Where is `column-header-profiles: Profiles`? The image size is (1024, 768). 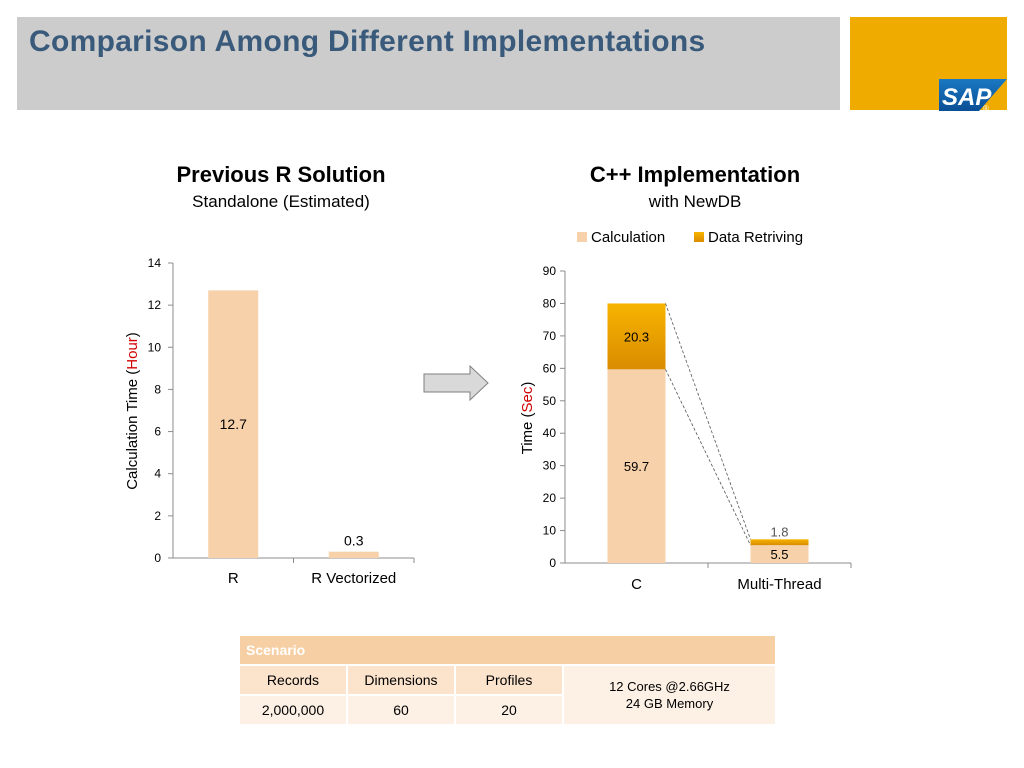
column-header-profiles: Profiles is located at coordinates (509, 680).